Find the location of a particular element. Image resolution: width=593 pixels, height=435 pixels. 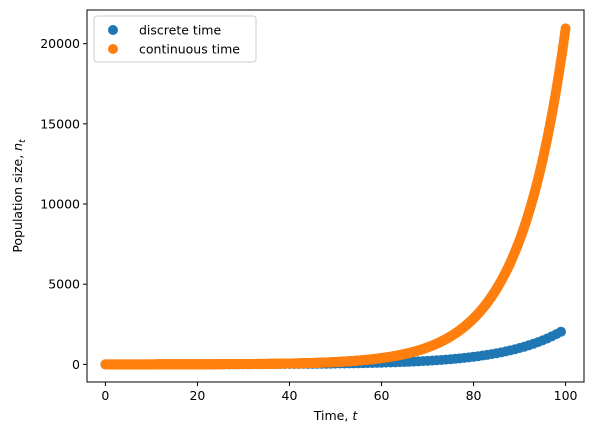

x-tick-label: 20 is located at coordinates (197, 395).